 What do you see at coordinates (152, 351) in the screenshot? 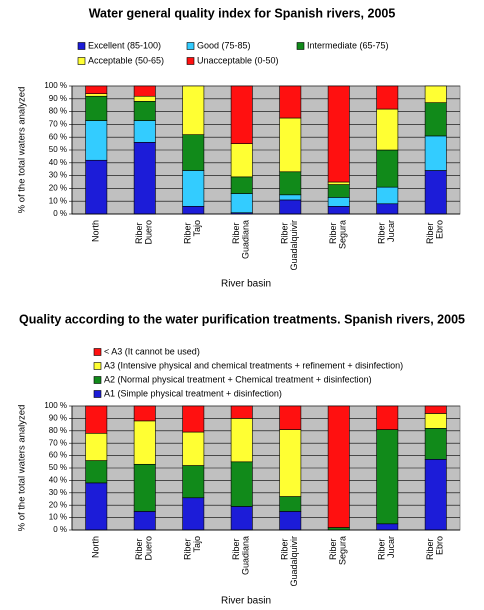
I see `legend-label: < A3 (It cannot be used)` at bounding box center [152, 351].